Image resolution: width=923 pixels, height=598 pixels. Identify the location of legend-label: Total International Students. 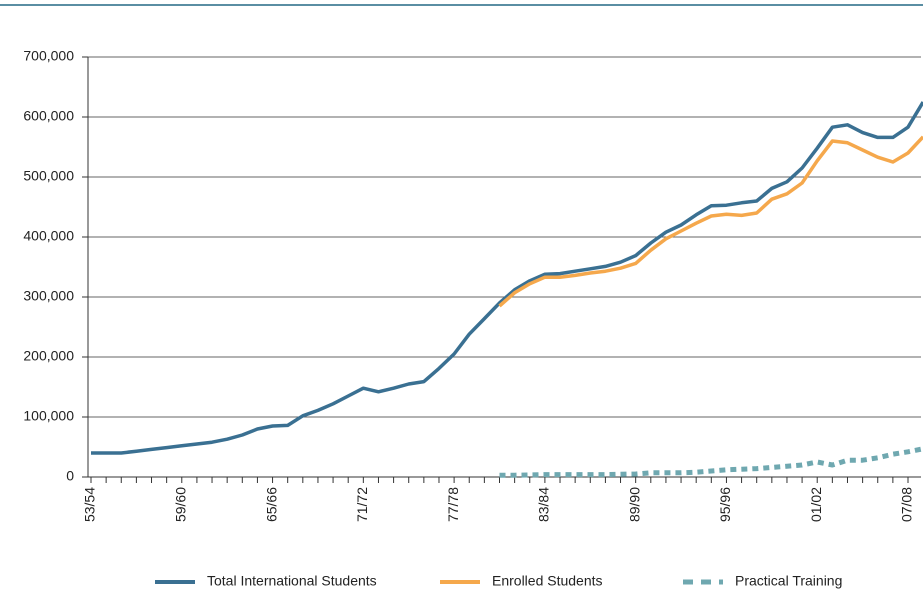
(292, 581).